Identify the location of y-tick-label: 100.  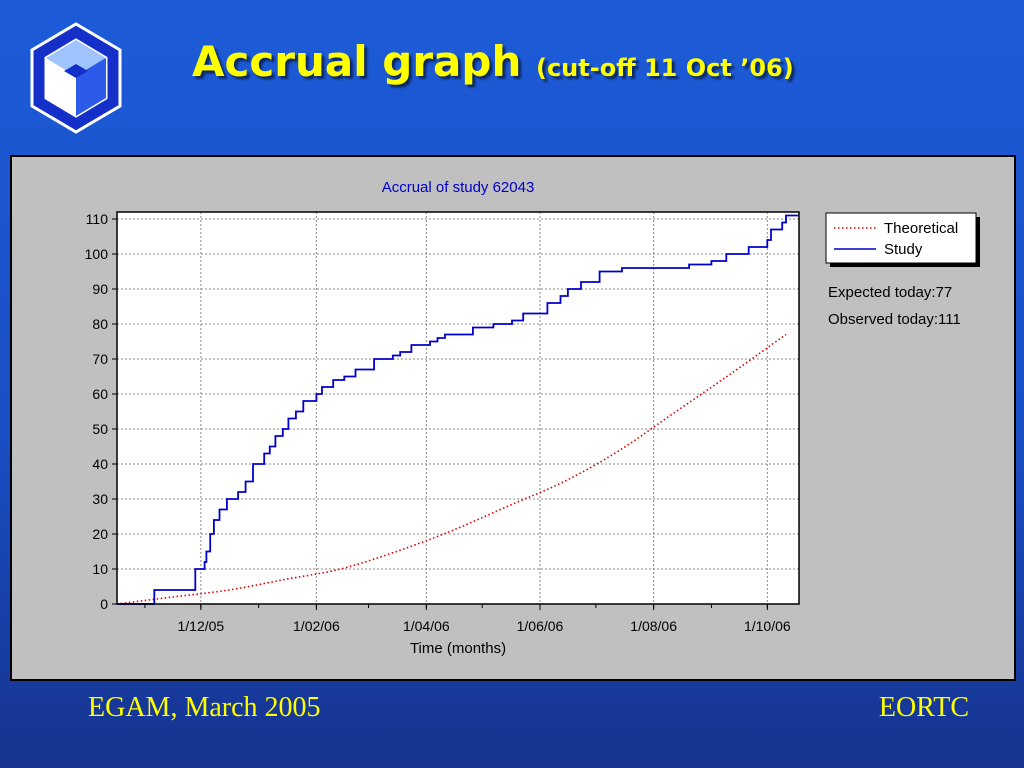
(97, 254).